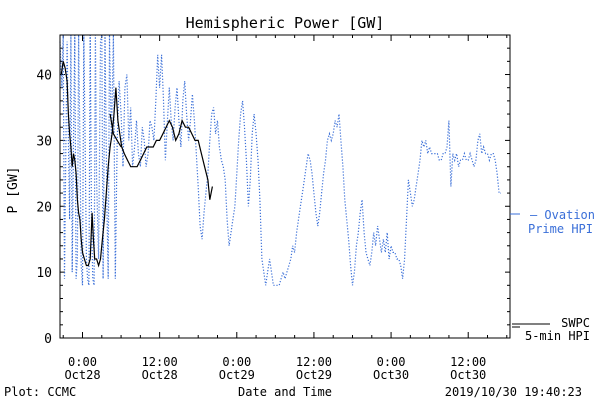  What do you see at coordinates (40, 392) in the screenshot?
I see `plot-credit: Plot: CCMC` at bounding box center [40, 392].